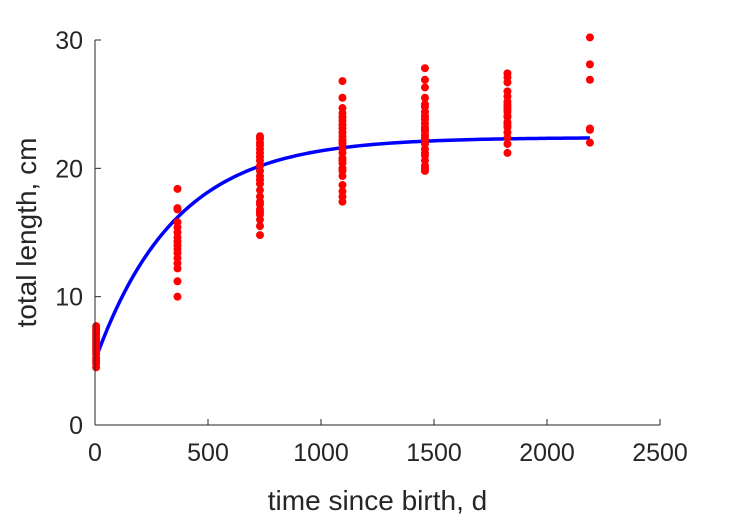 Image resolution: width=729 pixels, height=521 pixels. I want to click on y-axis-label: total length, cm, so click(26, 233).